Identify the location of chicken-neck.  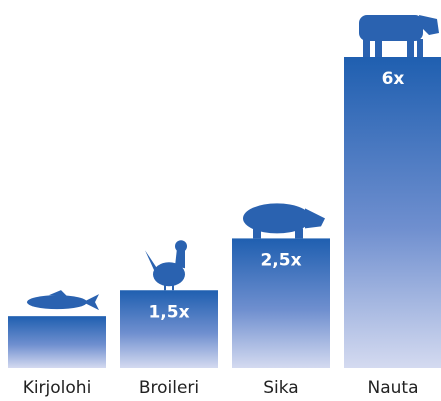
(180, 258).